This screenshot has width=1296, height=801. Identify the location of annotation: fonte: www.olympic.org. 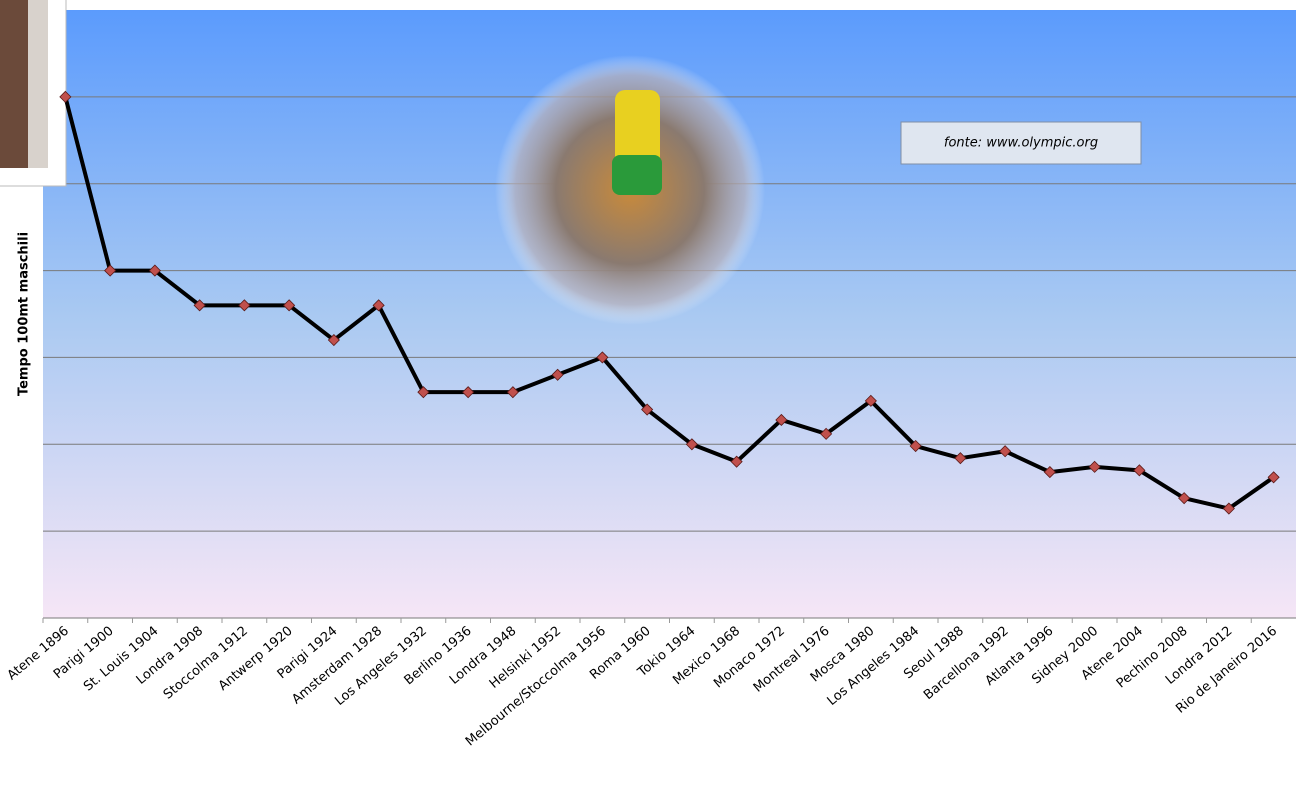
(1021, 143).